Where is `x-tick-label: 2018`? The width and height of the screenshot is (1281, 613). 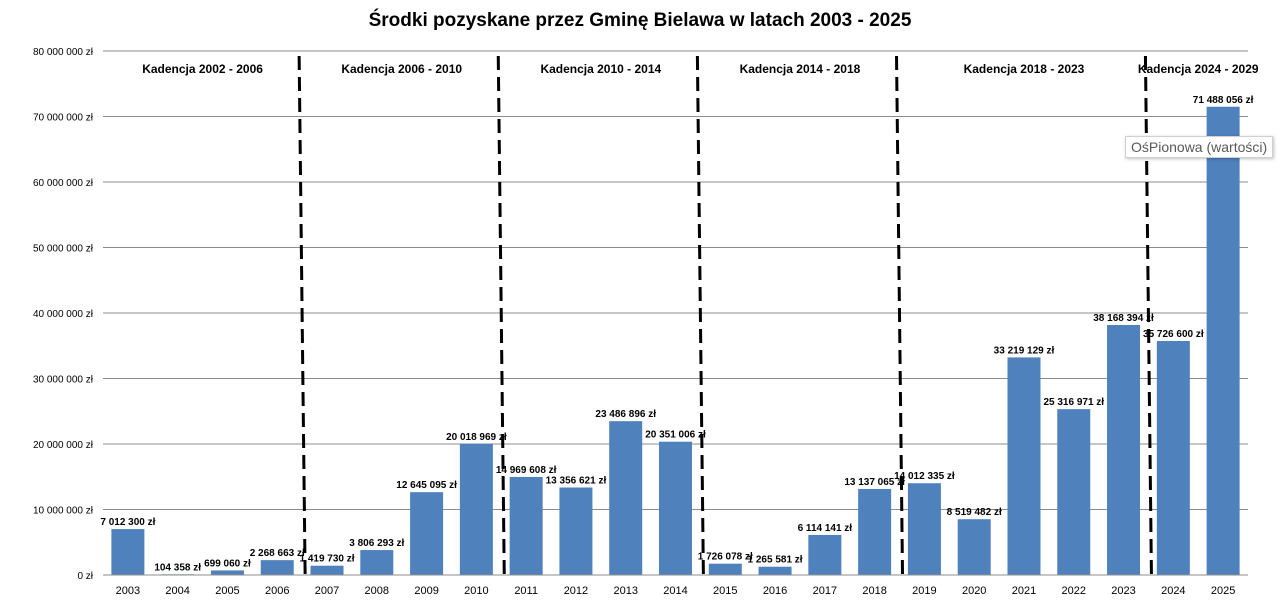
x-tick-label: 2018 is located at coordinates (874, 591).